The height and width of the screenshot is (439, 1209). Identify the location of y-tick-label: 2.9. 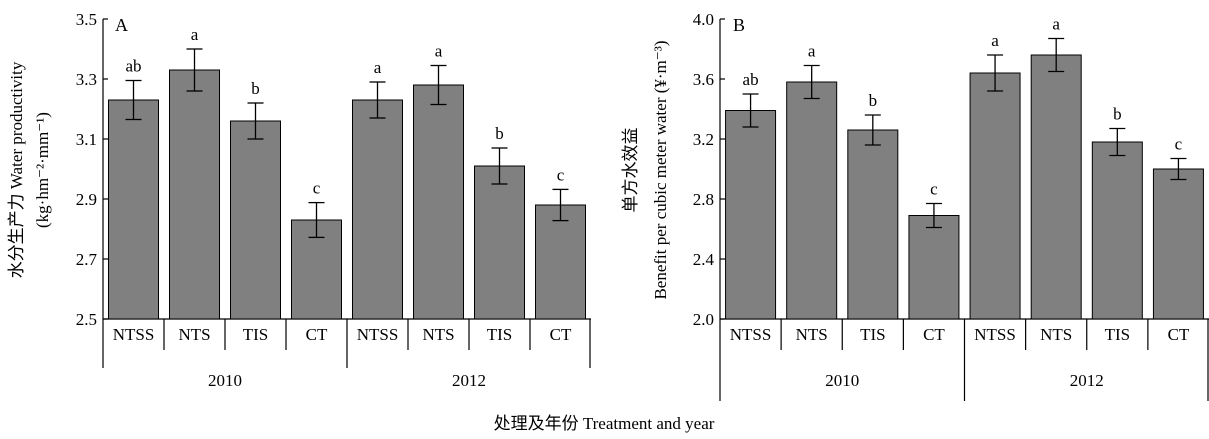
(86, 199).